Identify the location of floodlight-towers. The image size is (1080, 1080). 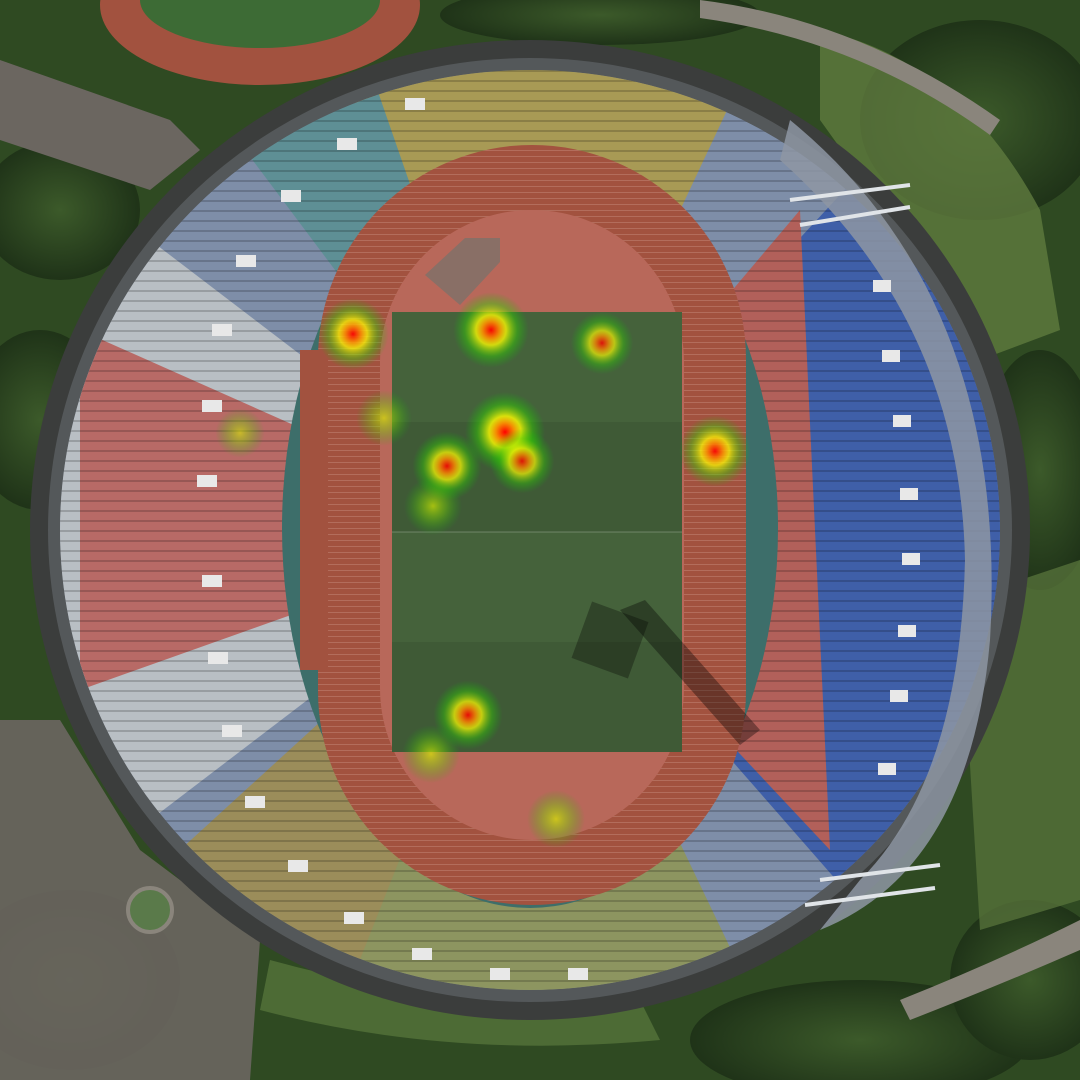
(865, 545).